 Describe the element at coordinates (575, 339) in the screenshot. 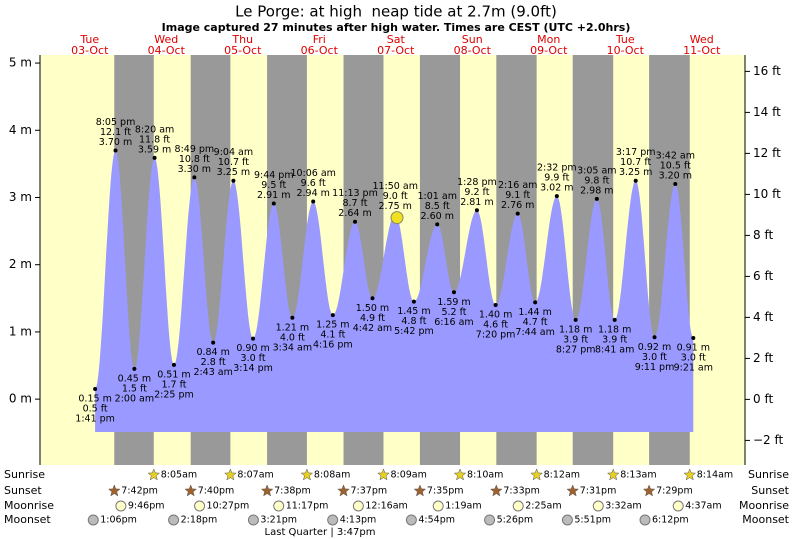

I see `point-label: 3.9 ft` at that location.